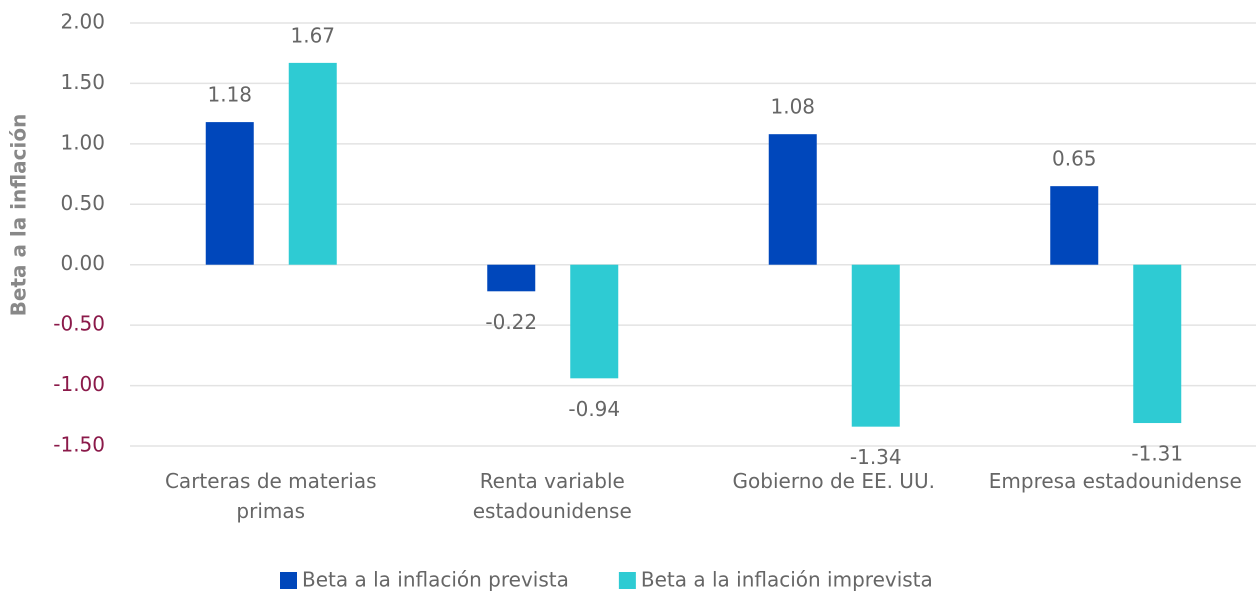  What do you see at coordinates (552, 496) in the screenshot?
I see `x-tick-label: Renta variable estadounidense` at bounding box center [552, 496].